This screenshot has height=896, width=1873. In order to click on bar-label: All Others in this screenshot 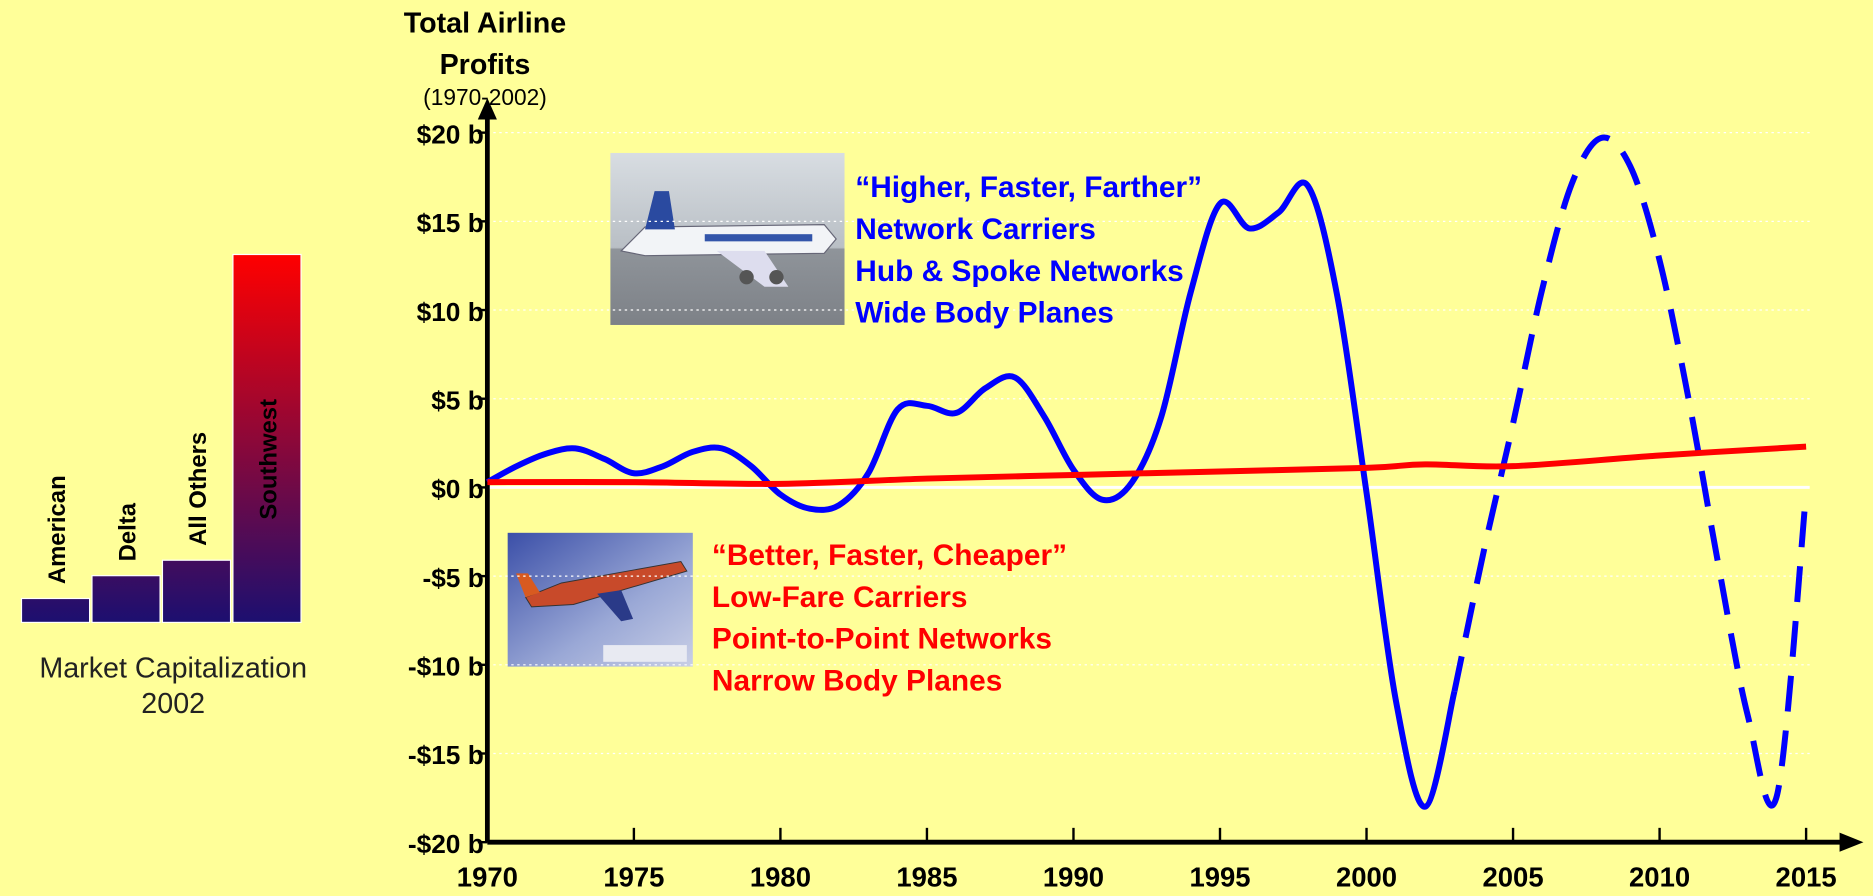, I will do `click(198, 489)`.